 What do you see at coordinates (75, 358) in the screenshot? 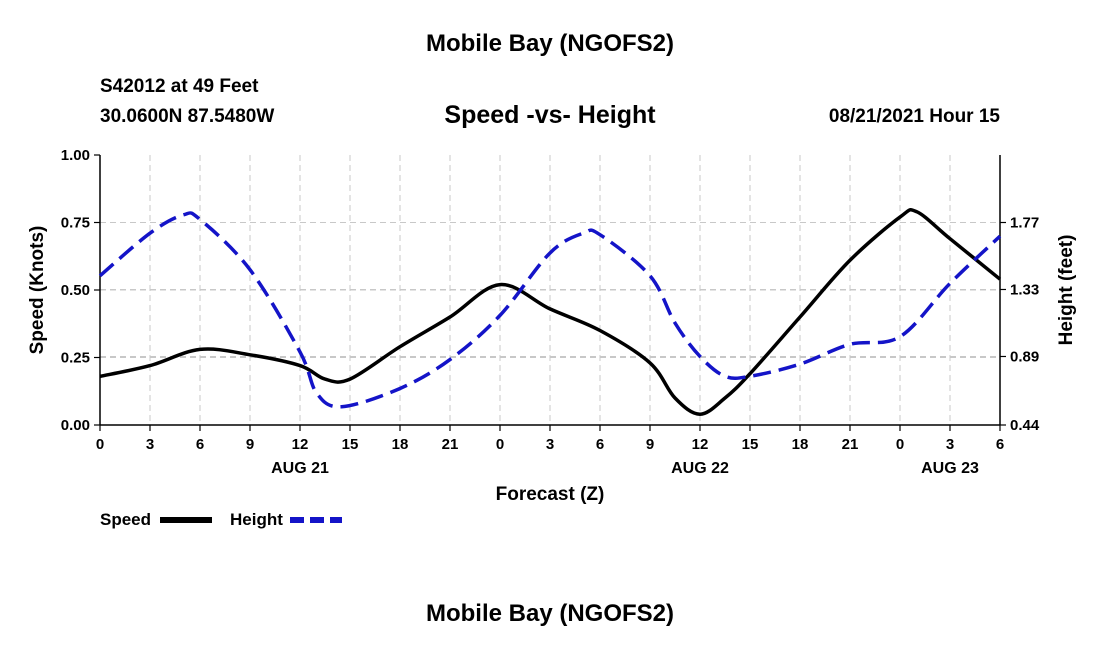
I see `y-tick-label-left: 0.25` at bounding box center [75, 358].